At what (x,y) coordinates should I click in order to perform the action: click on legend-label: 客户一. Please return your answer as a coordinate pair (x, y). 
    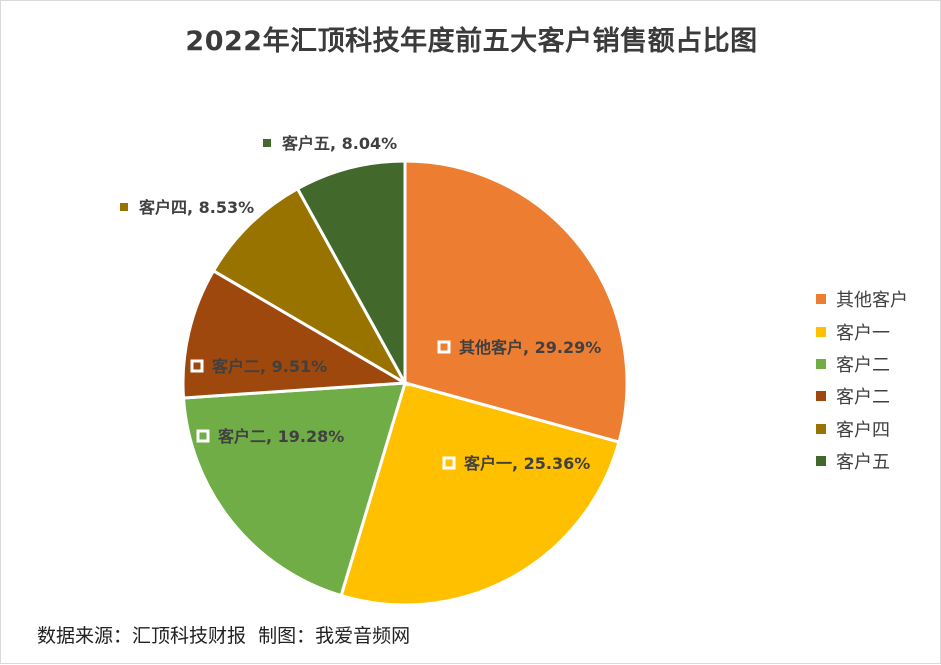
    Looking at the image, I should click on (863, 333).